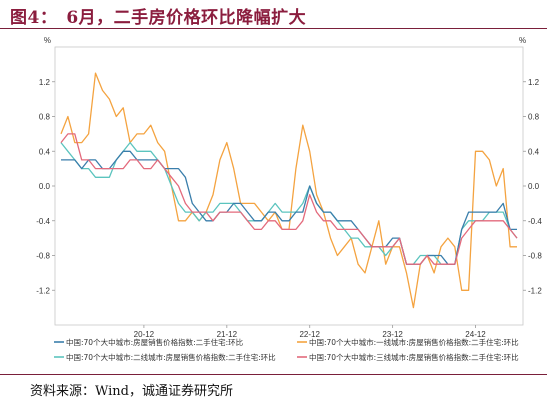 This screenshot has height=406, width=547. Describe the element at coordinates (522, 40) in the screenshot. I see `right-unit-label: %` at that location.